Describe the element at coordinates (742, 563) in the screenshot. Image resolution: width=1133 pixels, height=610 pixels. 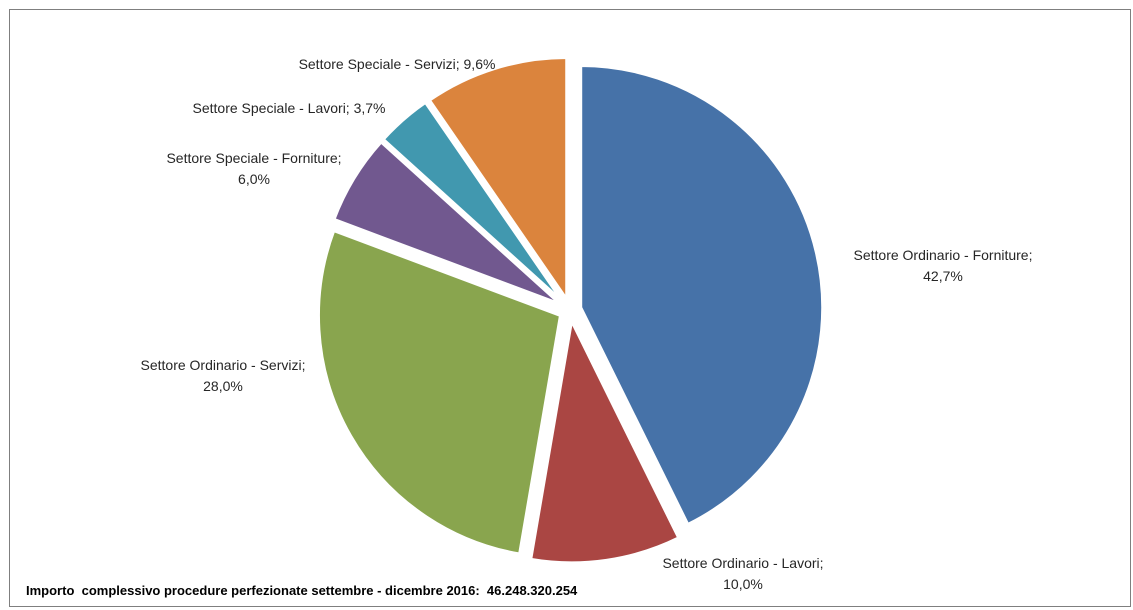
I see `slice-label-line: Settore Ordinario - Lavori;` at that location.